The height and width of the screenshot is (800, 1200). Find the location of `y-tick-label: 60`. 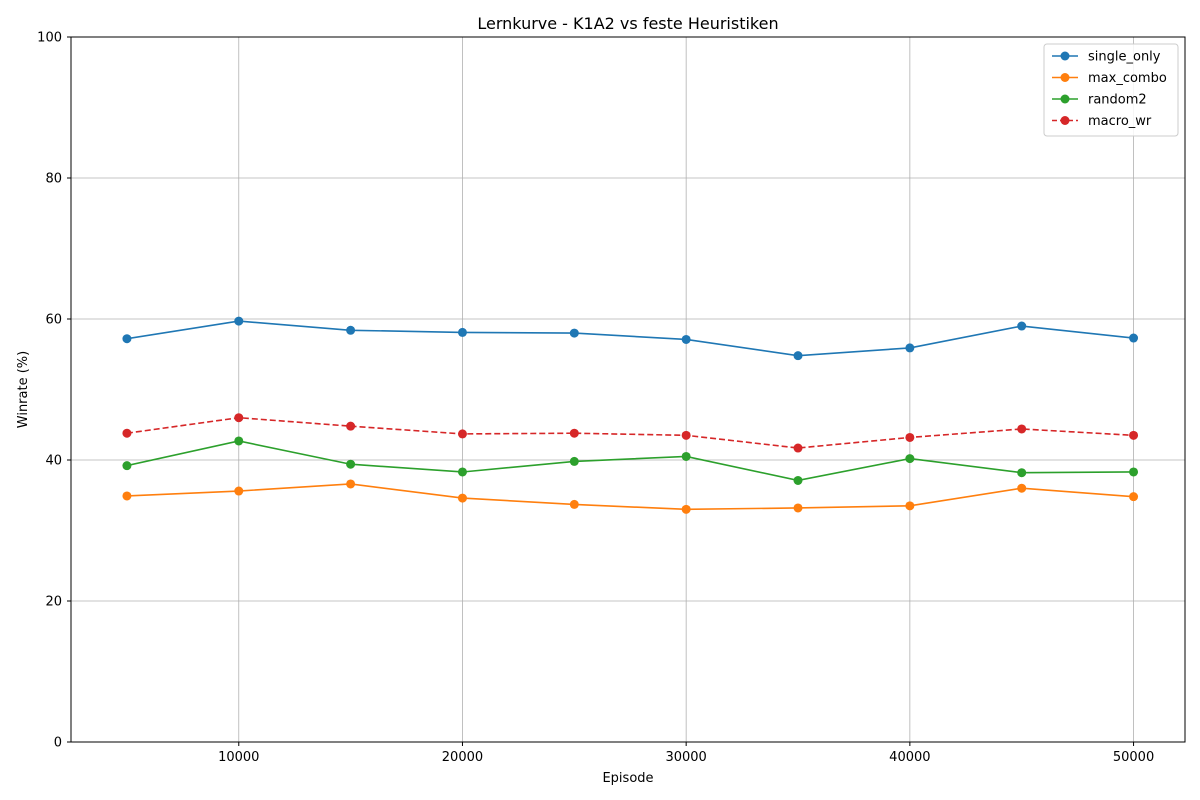

y-tick-label: 60 is located at coordinates (53, 320).